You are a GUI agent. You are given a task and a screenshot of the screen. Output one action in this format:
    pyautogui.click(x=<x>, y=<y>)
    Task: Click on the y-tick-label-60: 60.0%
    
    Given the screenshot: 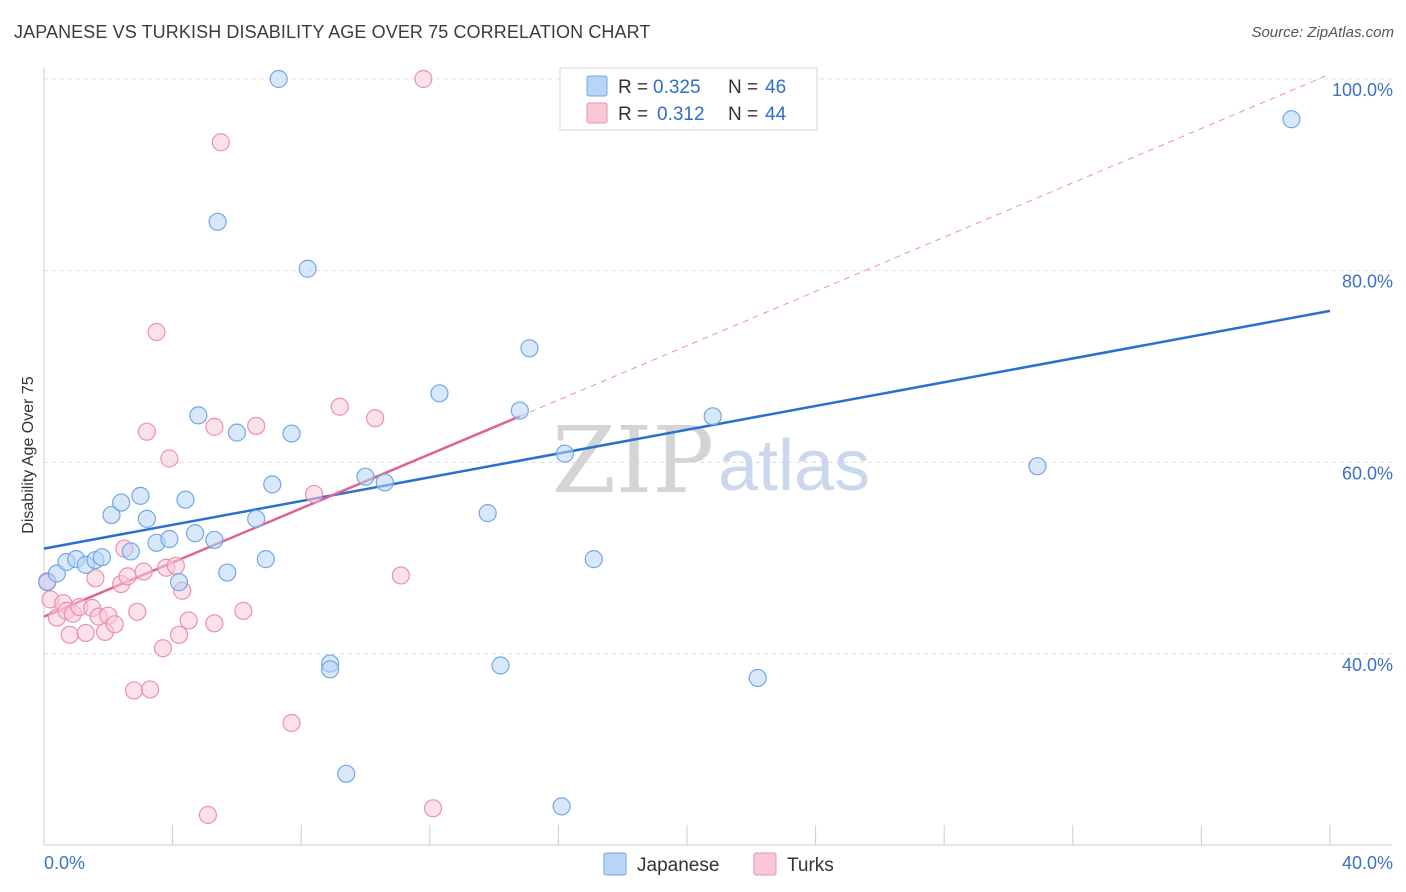 What is the action you would take?
    pyautogui.click(x=1367, y=473)
    